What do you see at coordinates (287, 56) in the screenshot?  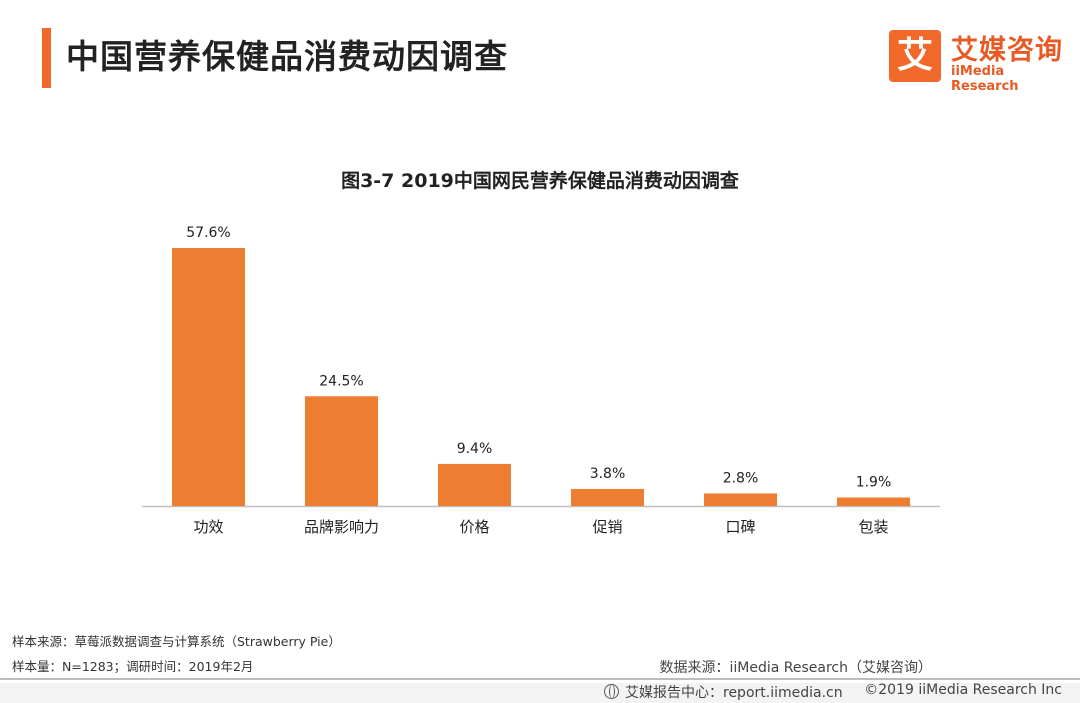 I see `page-title: 中国营养保健品消费动因调查` at bounding box center [287, 56].